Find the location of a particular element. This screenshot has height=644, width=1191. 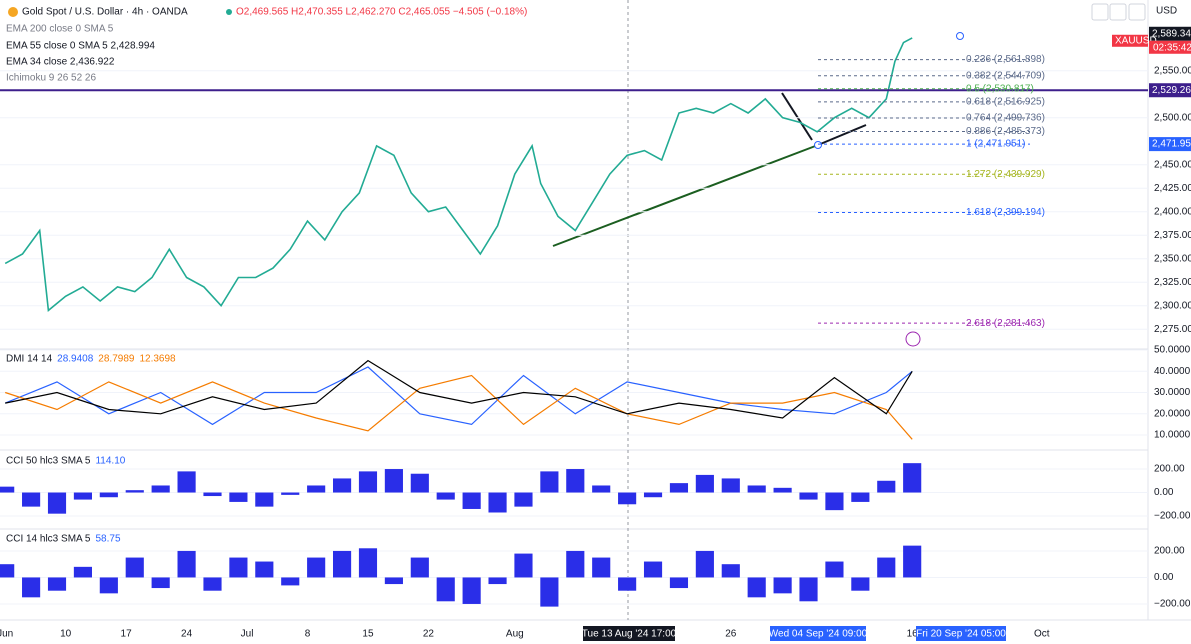

x-tick-label: 26 is located at coordinates (731, 634).